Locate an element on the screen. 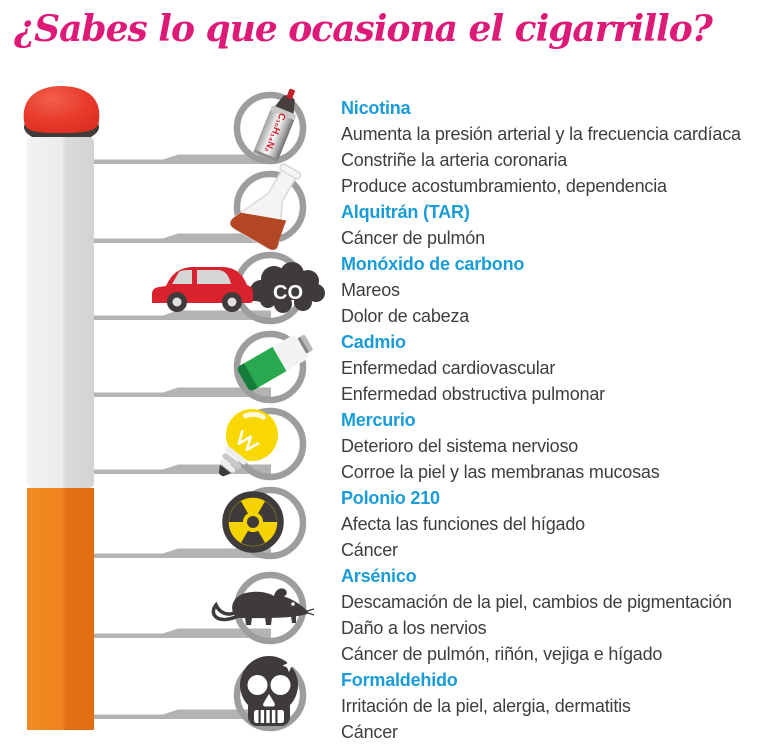  effect-line: Dolor de cabeza is located at coordinates (405, 316).